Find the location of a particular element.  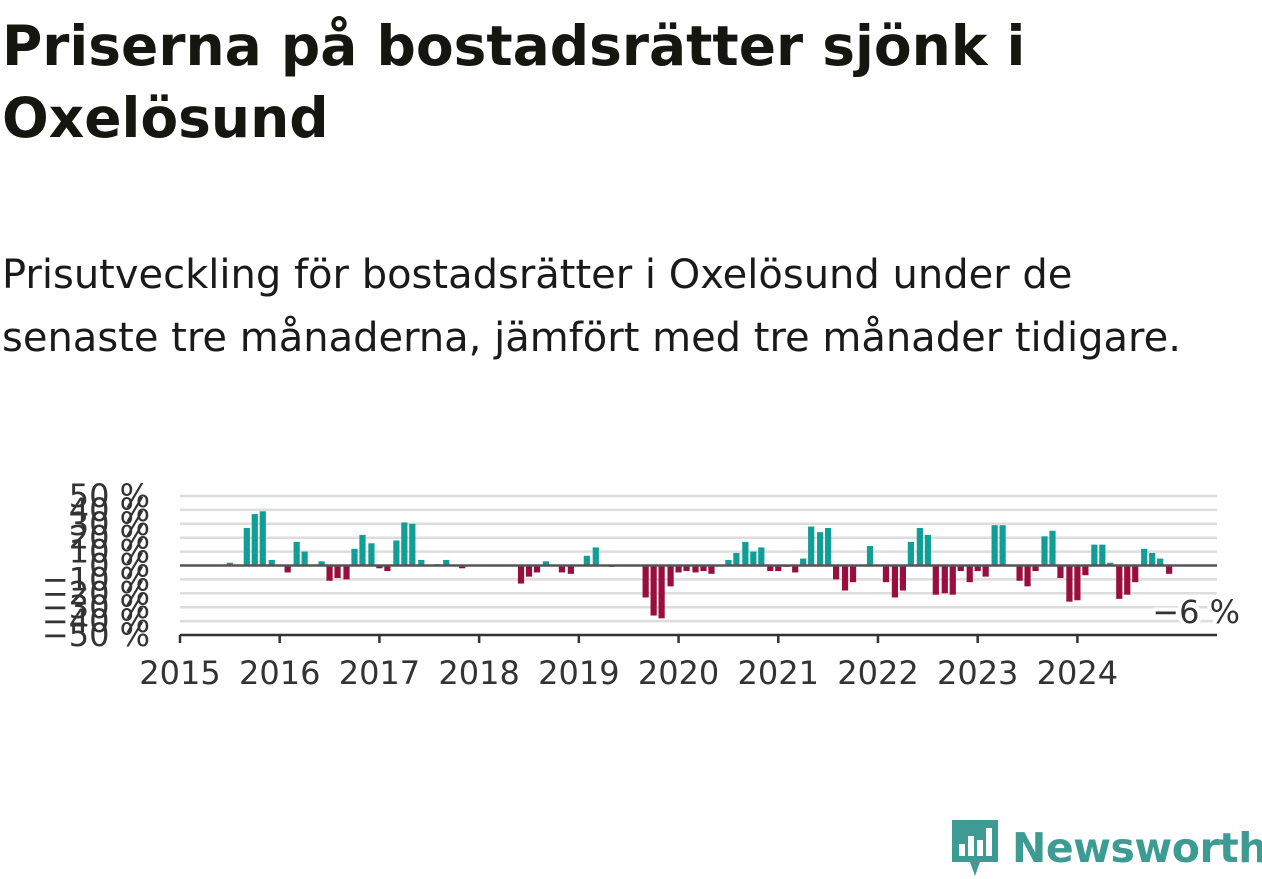

x-tick-label: 2019 is located at coordinates (578, 673).